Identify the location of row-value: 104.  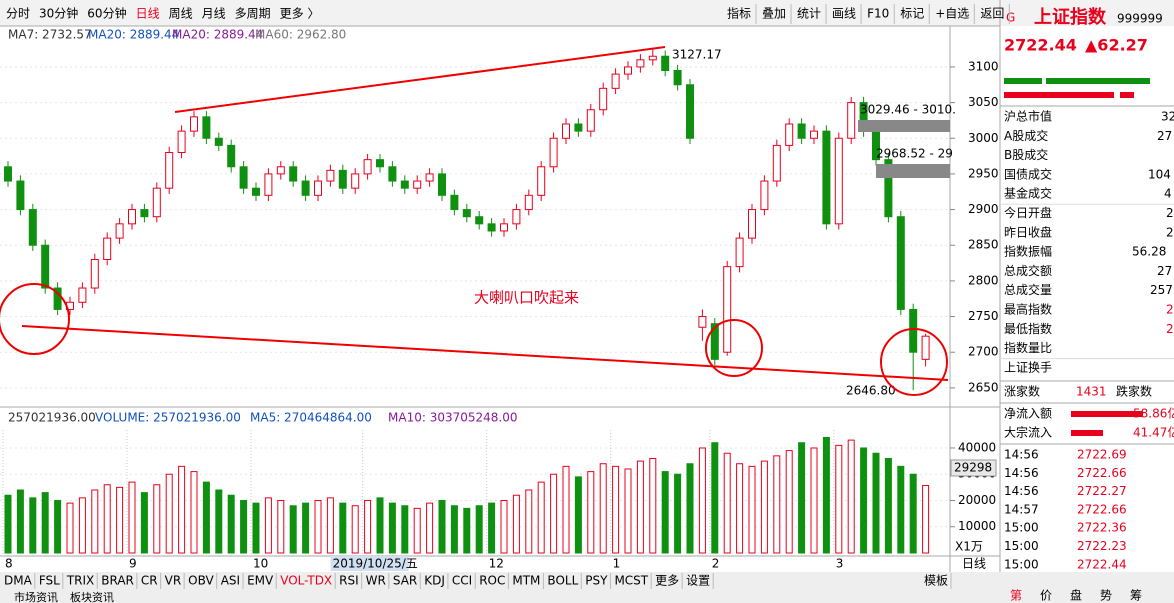
(1159, 174).